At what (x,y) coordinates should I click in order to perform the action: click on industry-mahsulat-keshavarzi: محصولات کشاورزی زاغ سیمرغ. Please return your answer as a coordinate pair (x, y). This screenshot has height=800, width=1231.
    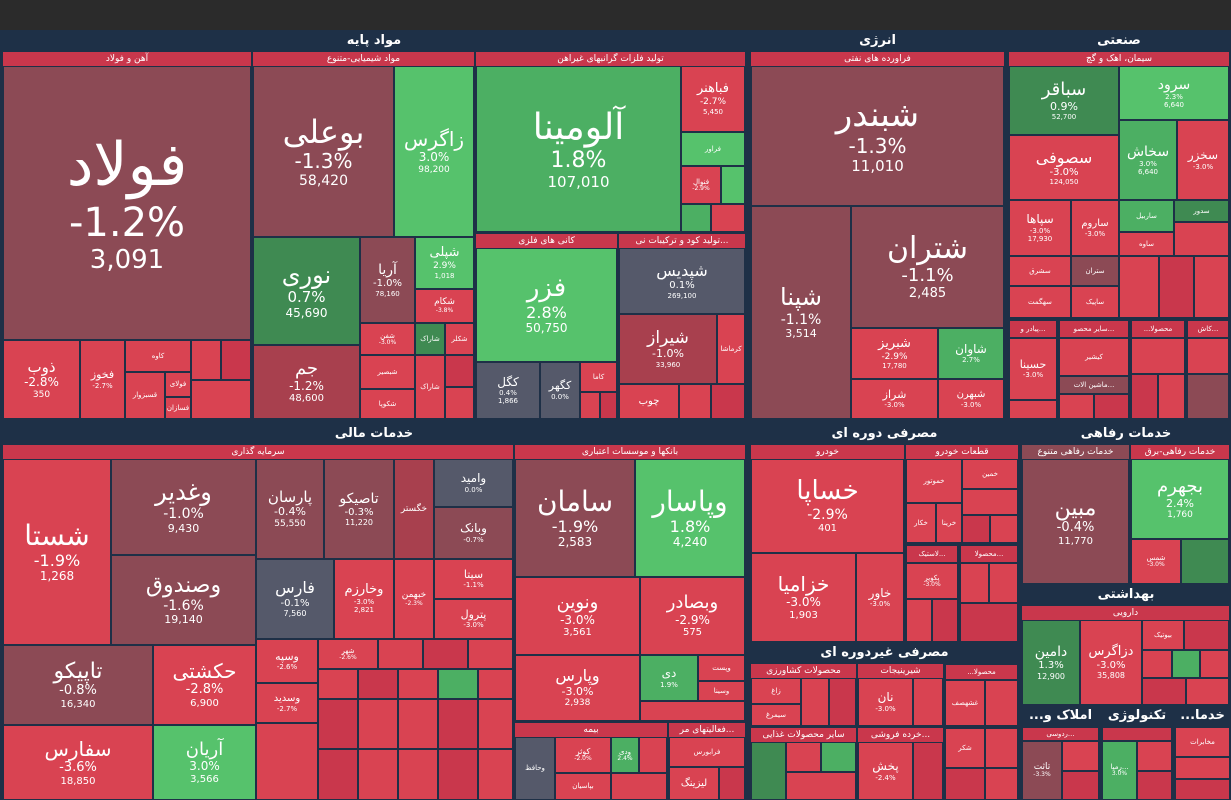
    Looking at the image, I should click on (803, 695).